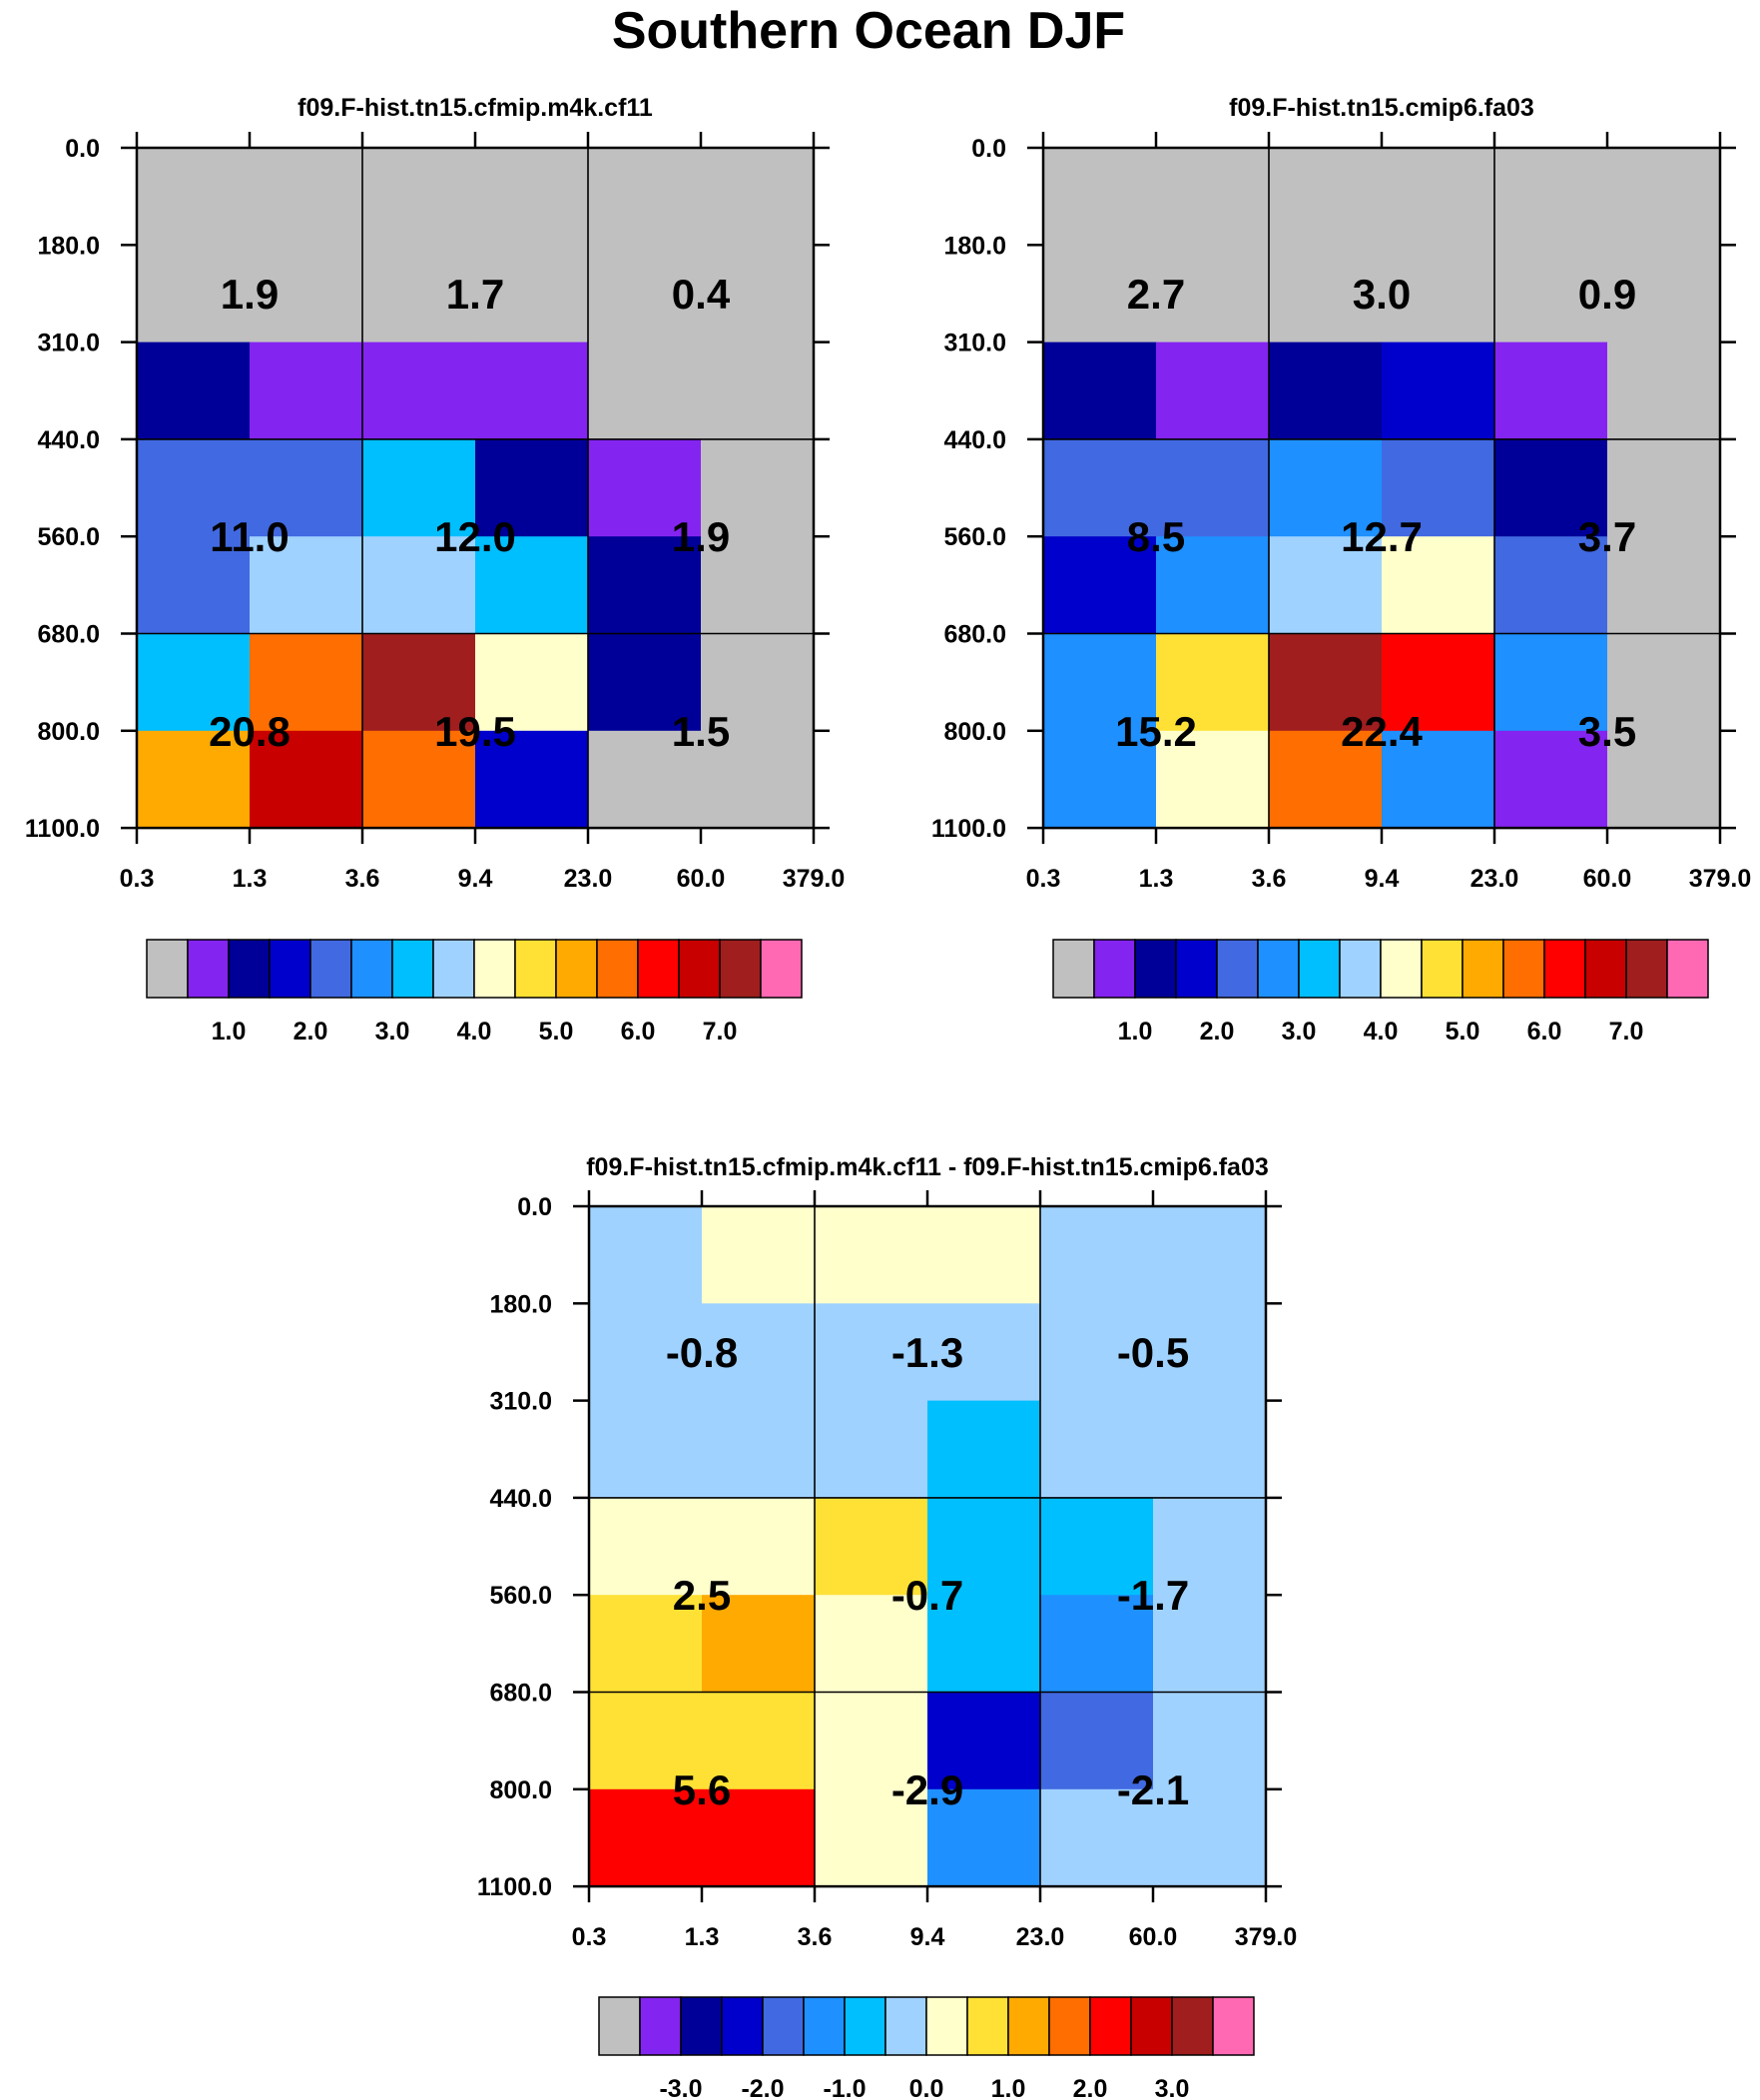 This screenshot has width=1760, height=2100. What do you see at coordinates (475, 108) in the screenshot?
I see `panel-title: f09.F-hist.tn15.cfmip.m4k.cf11` at bounding box center [475, 108].